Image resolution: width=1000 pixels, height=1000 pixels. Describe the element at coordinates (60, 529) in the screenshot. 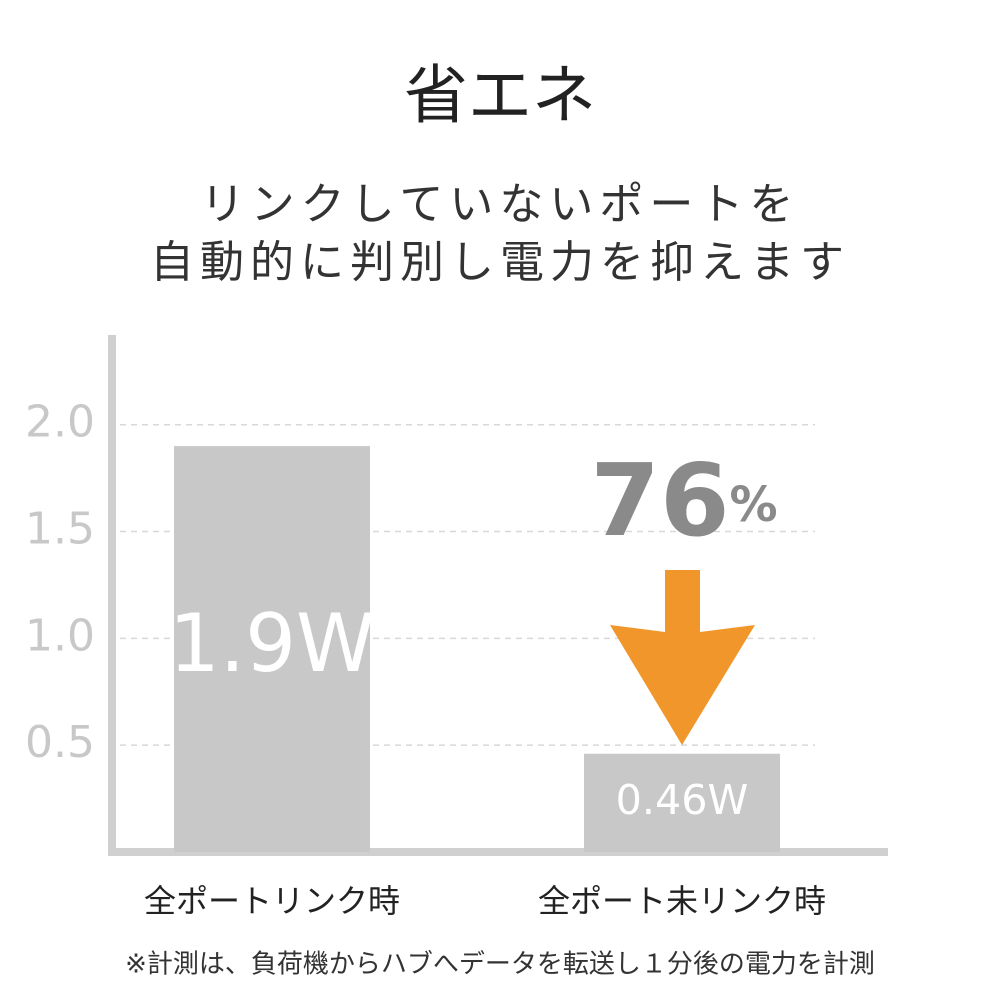

I see `y-tick-label: 1.5` at that location.